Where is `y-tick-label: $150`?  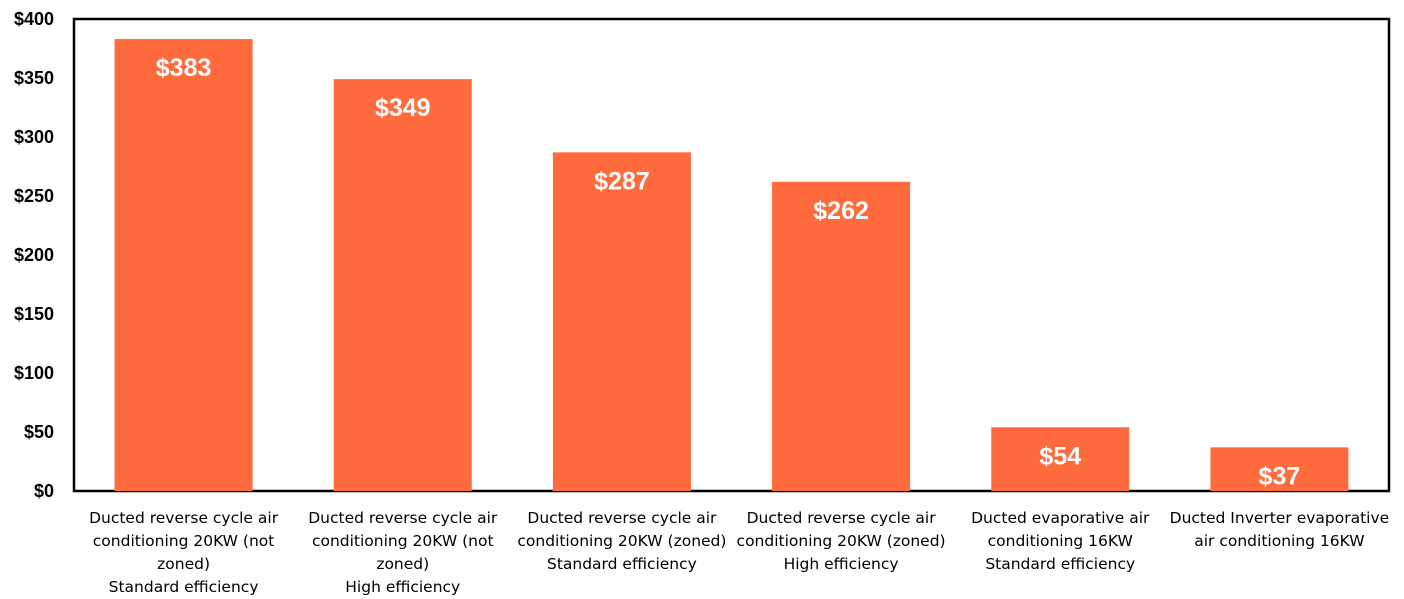
y-tick-label: $150 is located at coordinates (34, 314).